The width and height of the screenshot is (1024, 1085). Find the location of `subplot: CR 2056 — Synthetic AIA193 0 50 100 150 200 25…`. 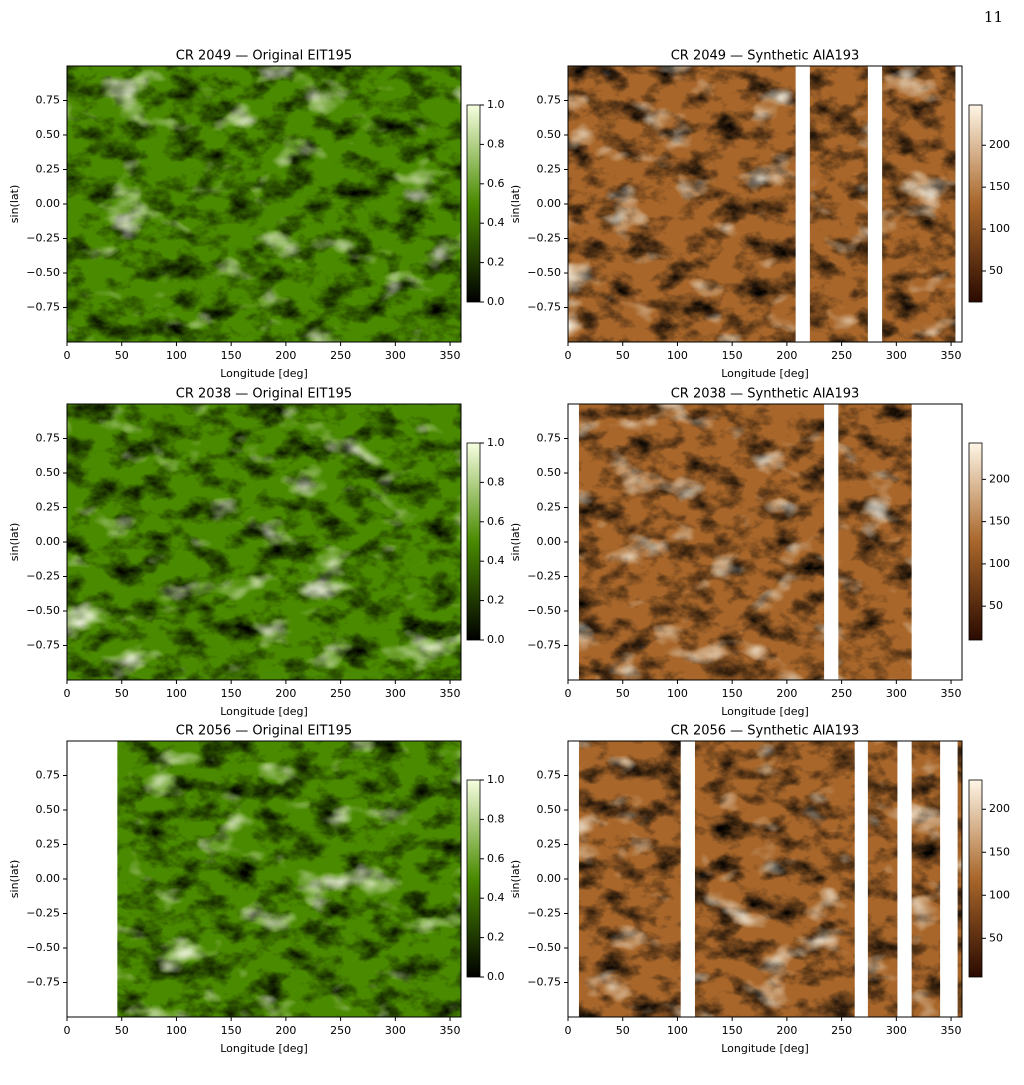

subplot: CR 2056 — Synthetic AIA193 0 50 100 150 200 25… is located at coordinates (759, 890).